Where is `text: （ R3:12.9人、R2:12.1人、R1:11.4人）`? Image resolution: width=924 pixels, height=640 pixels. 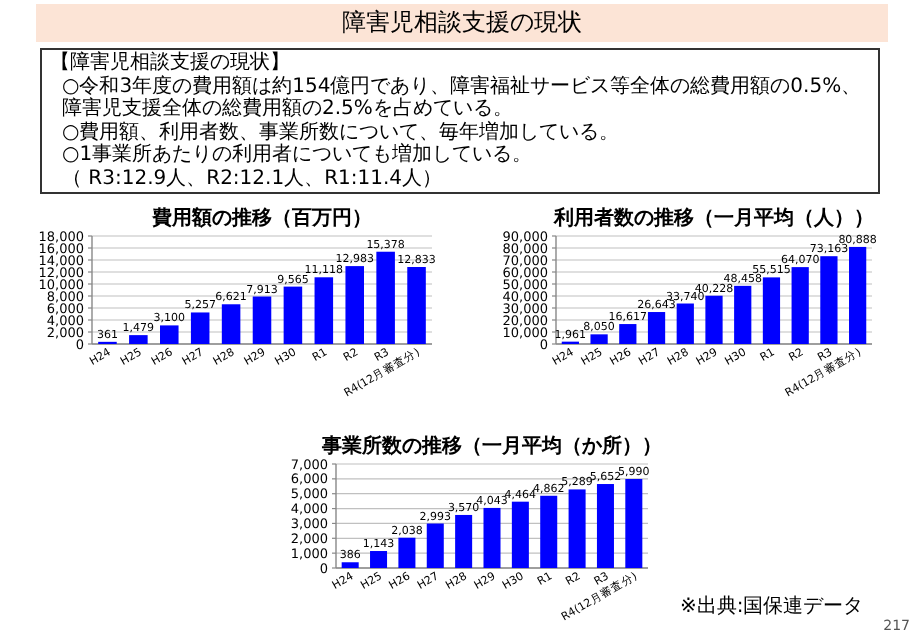
text: （ R3:12.9人、R2:12.1人、R1:11.4人） is located at coordinates (252, 178).